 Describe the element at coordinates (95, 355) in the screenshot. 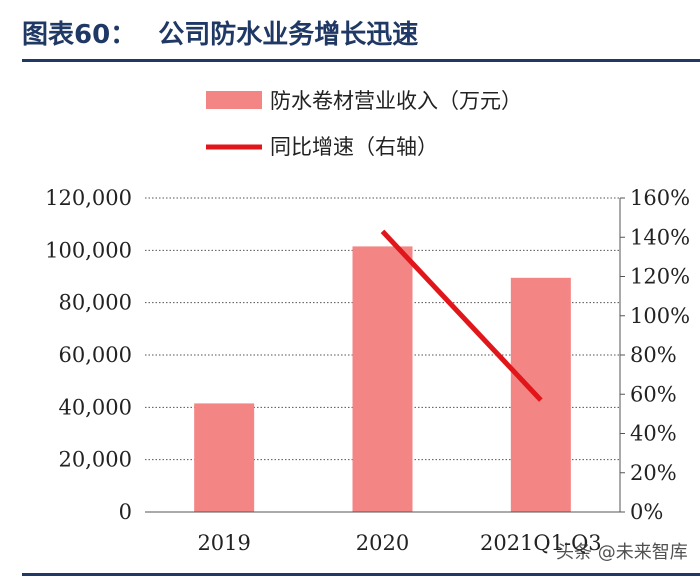

I see `left-tick-label: 60,000` at that location.